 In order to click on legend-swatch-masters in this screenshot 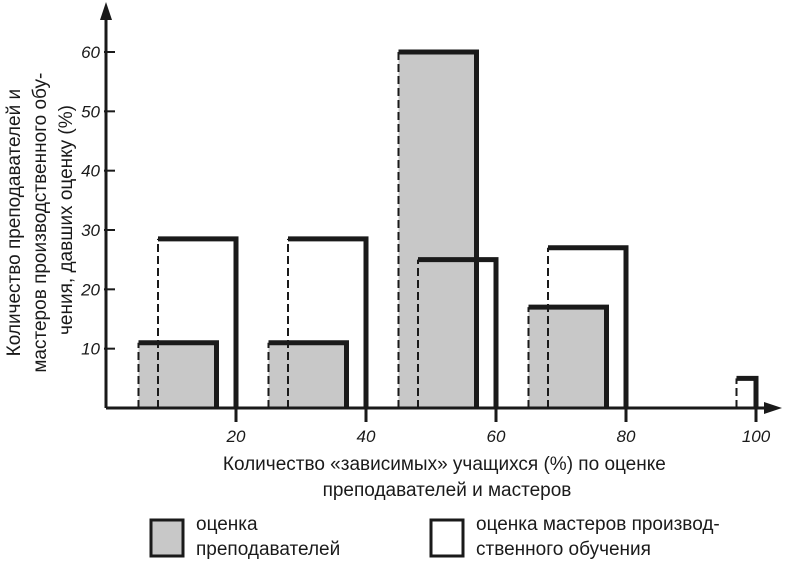, I will do `click(447, 538)`.